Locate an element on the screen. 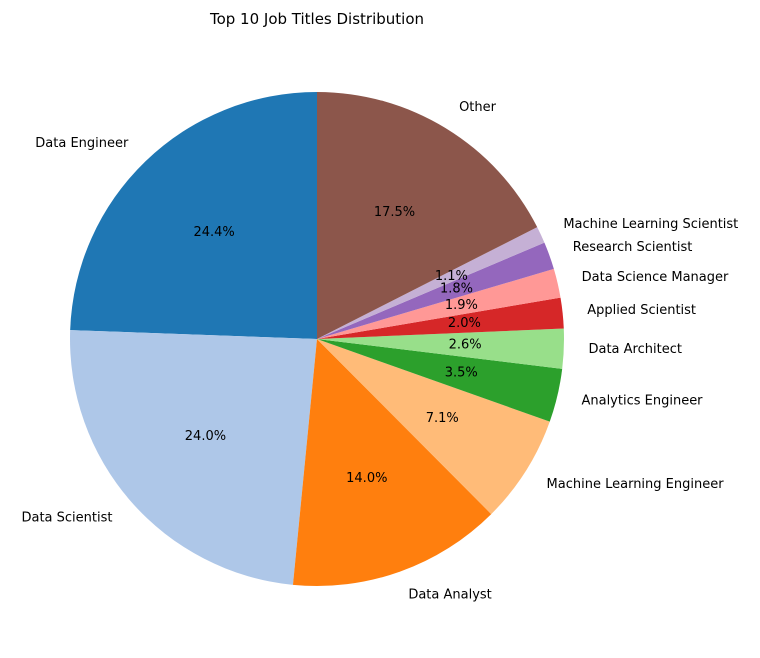  pct-label-data-science-manager: 1.9% is located at coordinates (461, 305).